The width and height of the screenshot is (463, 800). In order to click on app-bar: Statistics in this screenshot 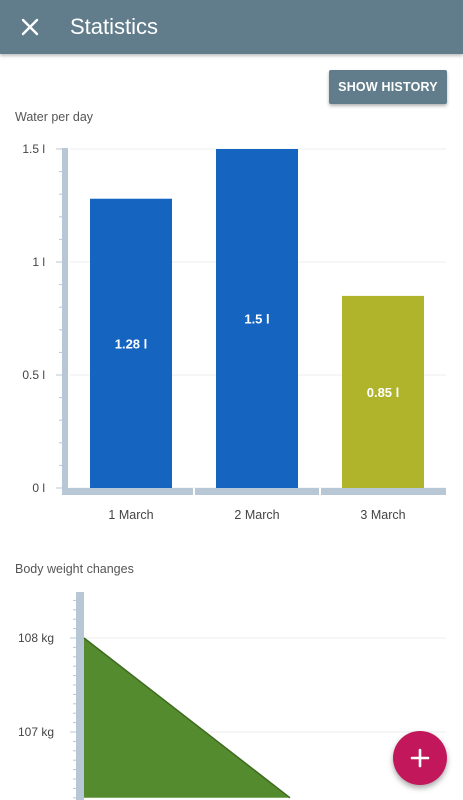, I will do `click(231, 27)`.